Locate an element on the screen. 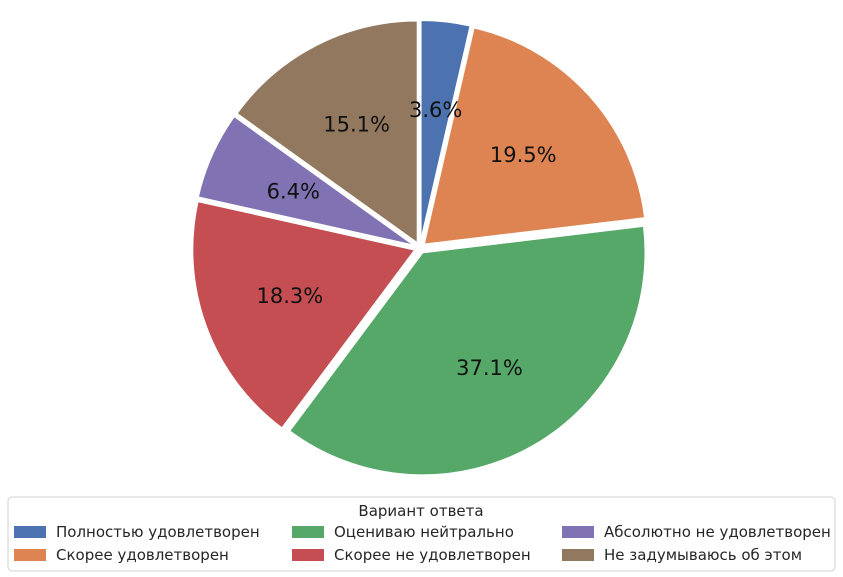  pie-slice-label-1: 3.6% is located at coordinates (435, 110).